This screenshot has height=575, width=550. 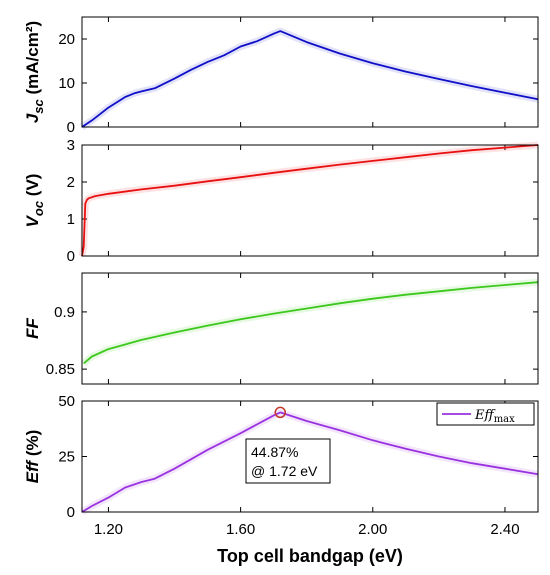 What do you see at coordinates (66, 401) in the screenshot?
I see `y-tick-label: 50` at bounding box center [66, 401].